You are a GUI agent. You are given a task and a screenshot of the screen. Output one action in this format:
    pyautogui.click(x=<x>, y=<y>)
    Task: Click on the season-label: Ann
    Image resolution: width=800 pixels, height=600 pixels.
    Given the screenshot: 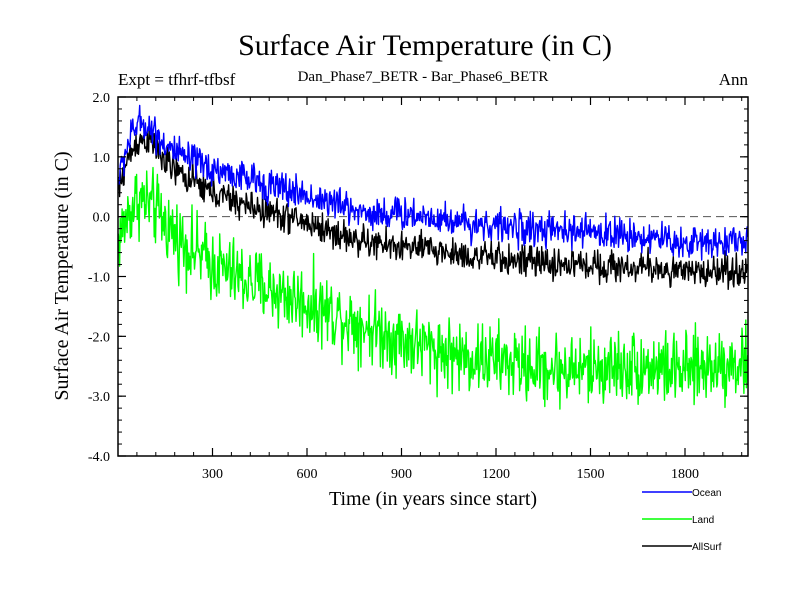 What is the action you would take?
    pyautogui.click(x=734, y=79)
    